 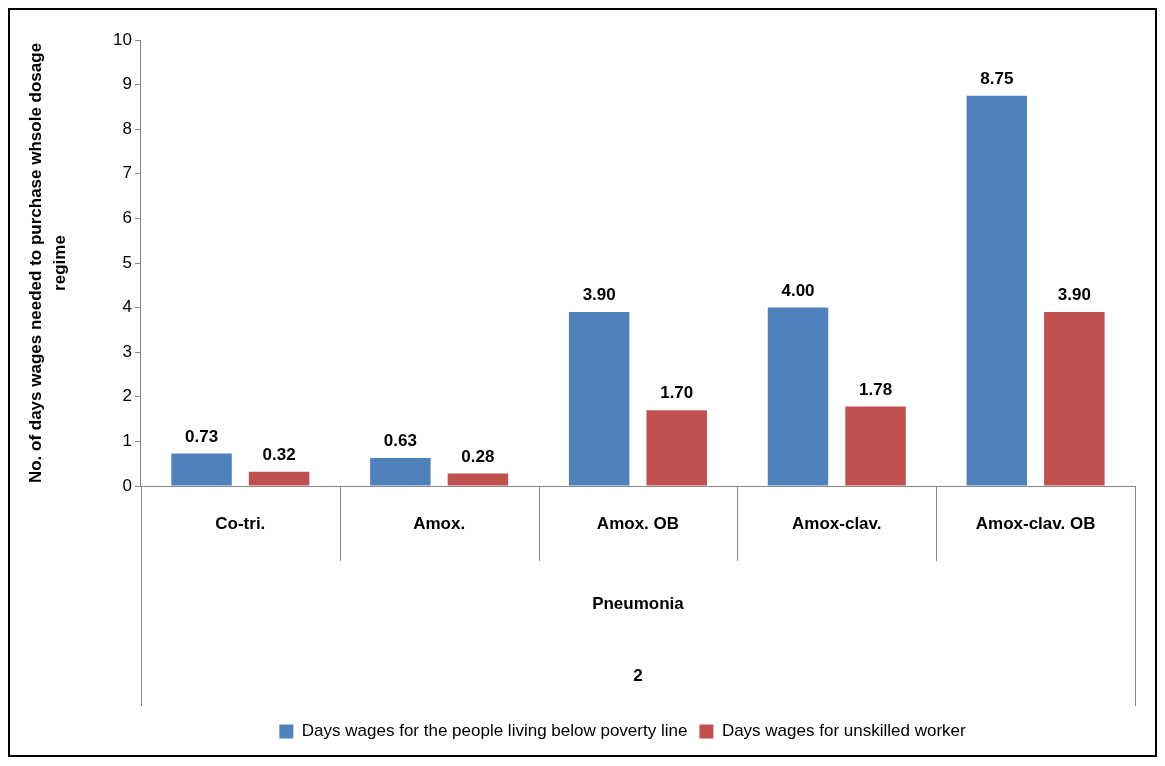 What do you see at coordinates (127, 84) in the screenshot?
I see `y-tick-label: 9` at bounding box center [127, 84].